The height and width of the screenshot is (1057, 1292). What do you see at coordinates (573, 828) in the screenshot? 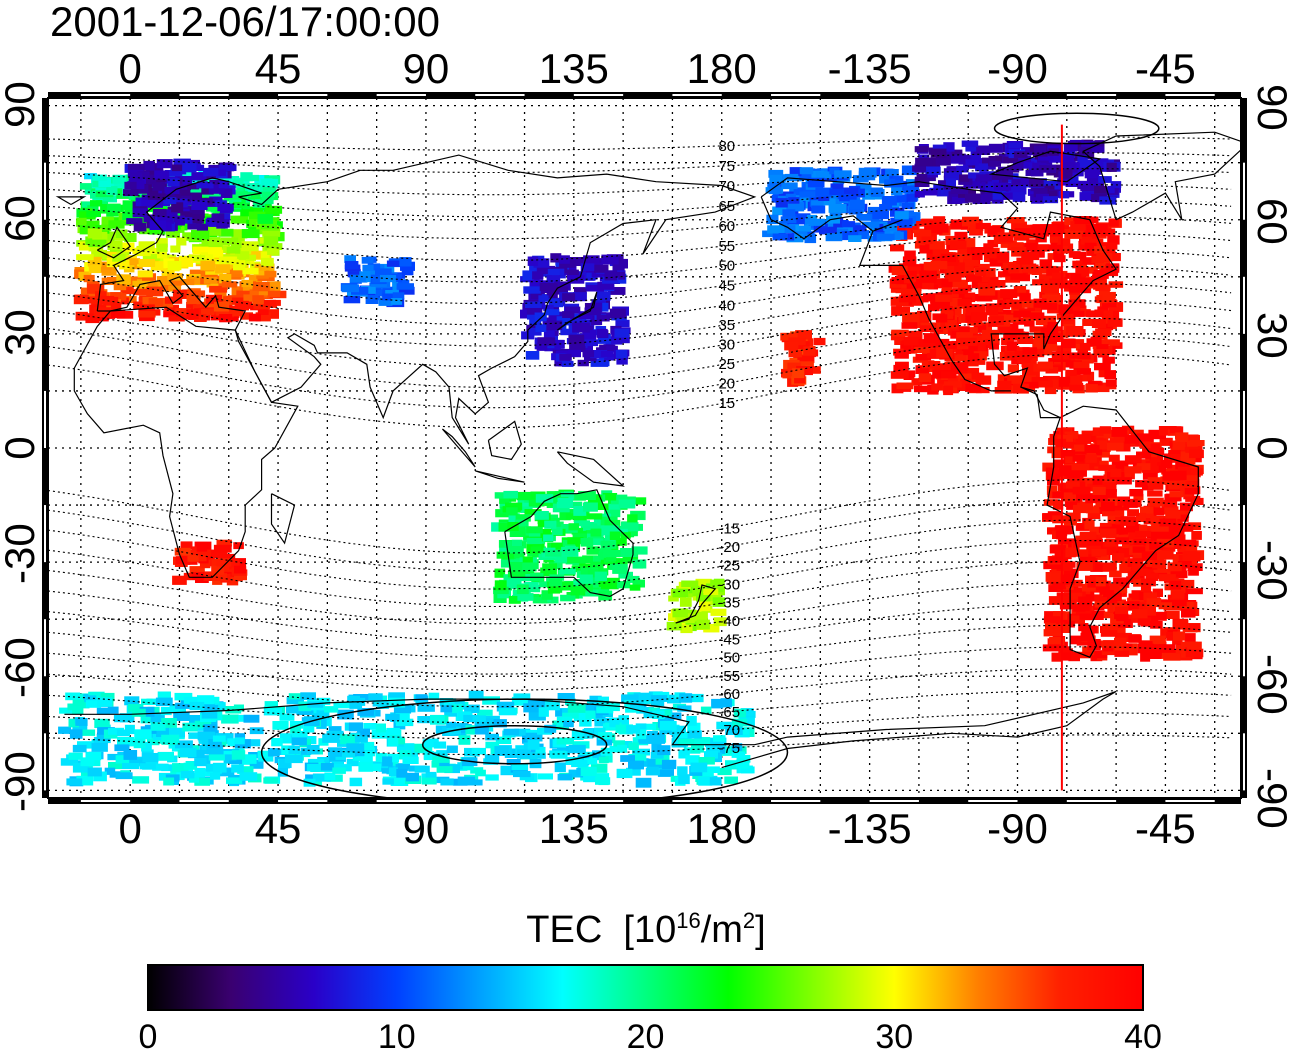
I see `lon-tick-bottom: 135` at bounding box center [573, 828].